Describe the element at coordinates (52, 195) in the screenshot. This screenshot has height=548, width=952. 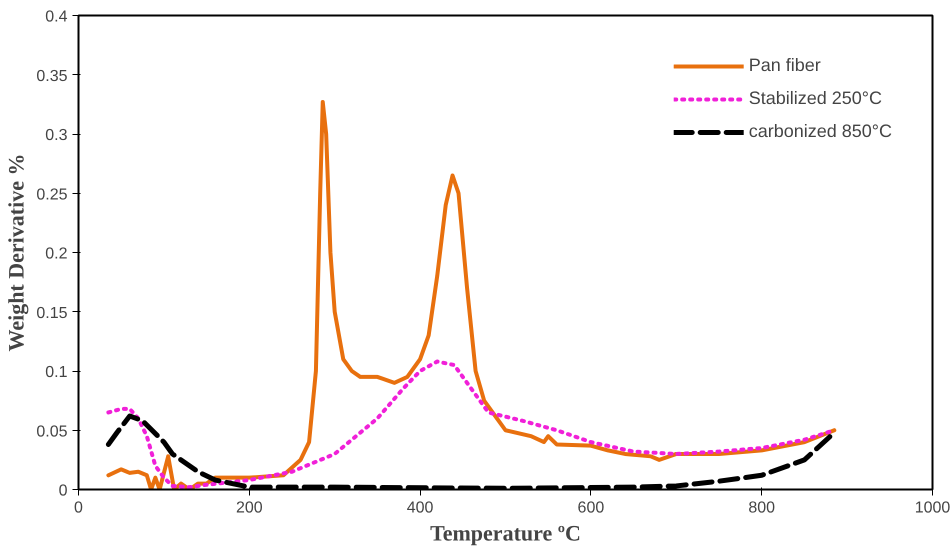
I see `y-tick-label: 0.25` at that location.